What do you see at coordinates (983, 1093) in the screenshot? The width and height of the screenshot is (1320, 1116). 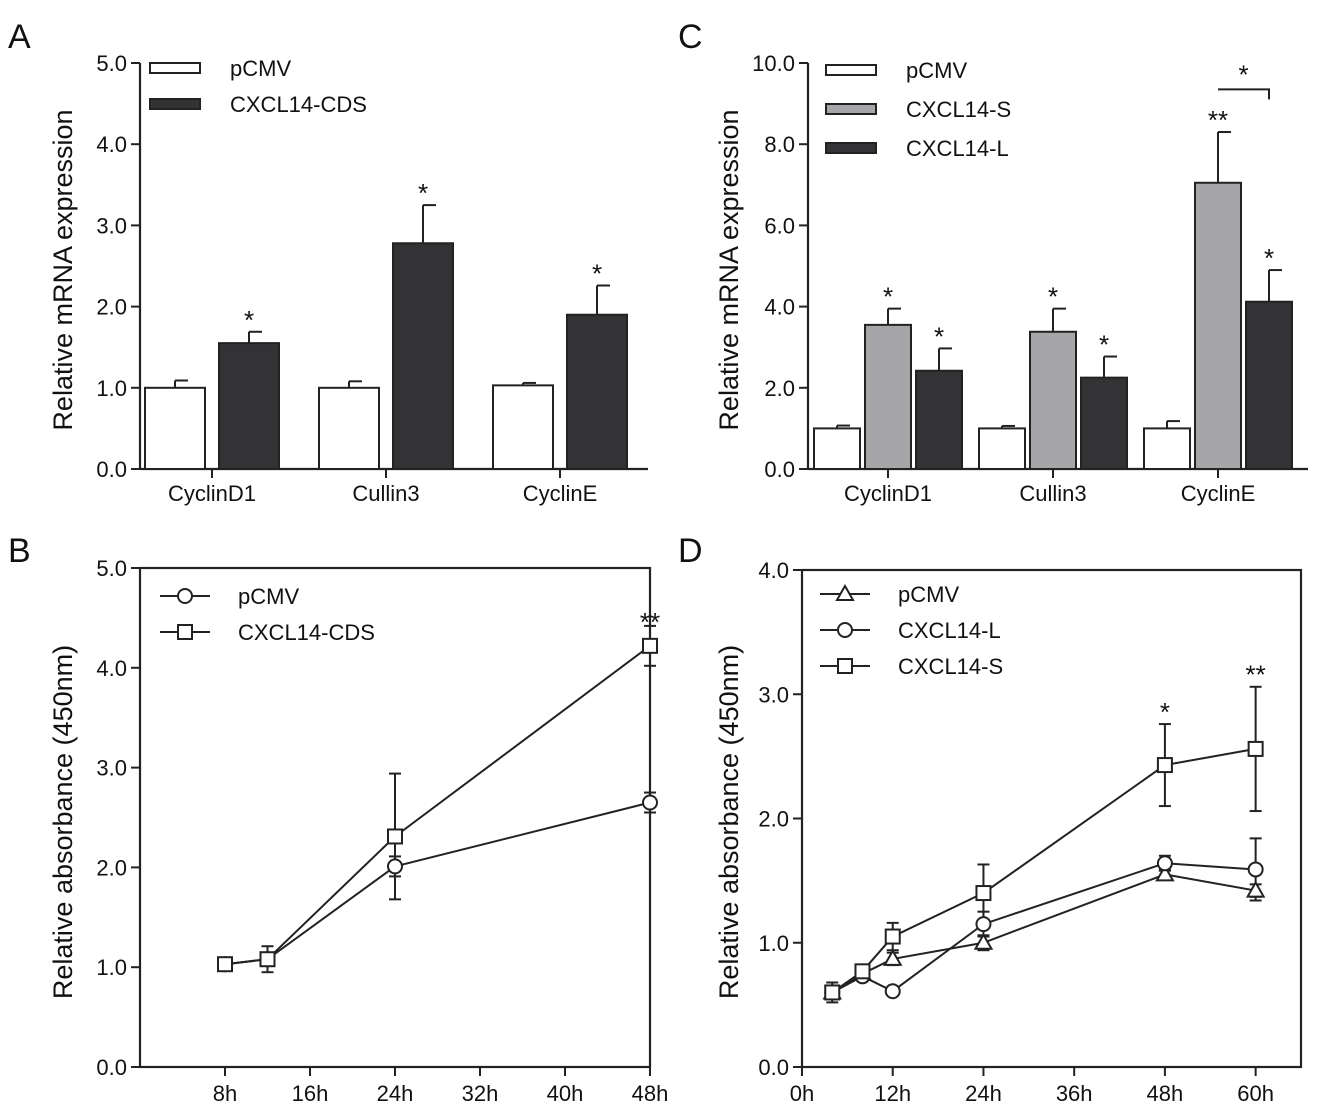 I see `panel-d-x-tick-label: 24h` at bounding box center [983, 1093].